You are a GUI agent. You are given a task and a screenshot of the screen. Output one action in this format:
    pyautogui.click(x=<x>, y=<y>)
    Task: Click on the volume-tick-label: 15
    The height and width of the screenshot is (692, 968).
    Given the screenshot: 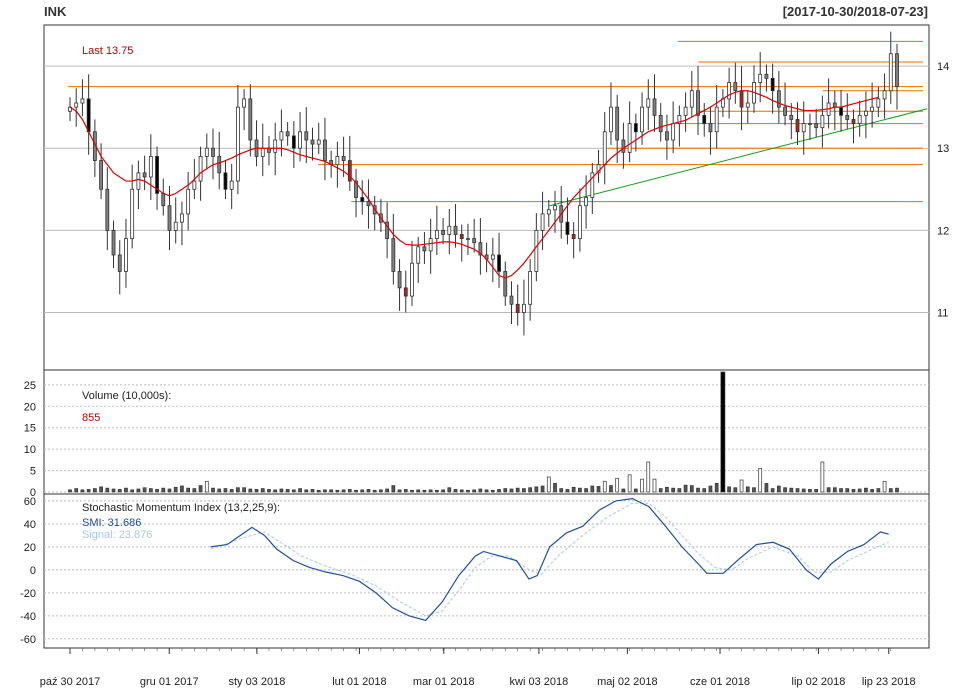 What is the action you would take?
    pyautogui.click(x=30, y=429)
    